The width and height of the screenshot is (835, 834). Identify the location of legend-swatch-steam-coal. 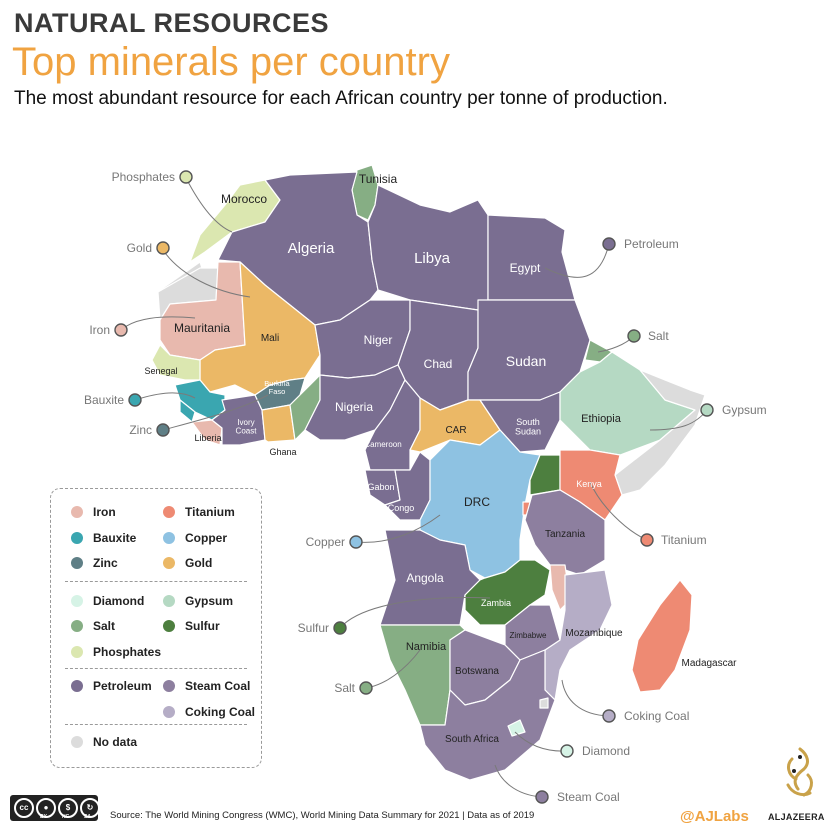
(169, 686).